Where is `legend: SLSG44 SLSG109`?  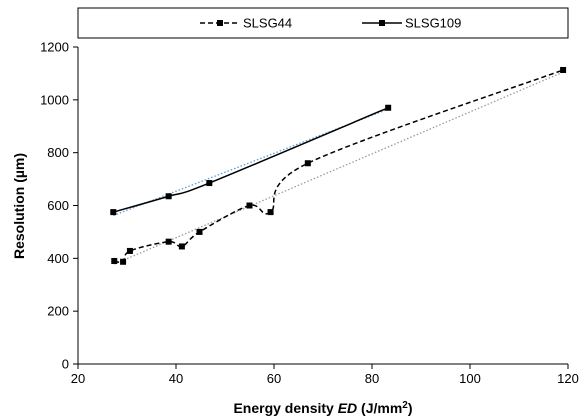 legend: SLSG44 SLSG109 is located at coordinates (323, 23).